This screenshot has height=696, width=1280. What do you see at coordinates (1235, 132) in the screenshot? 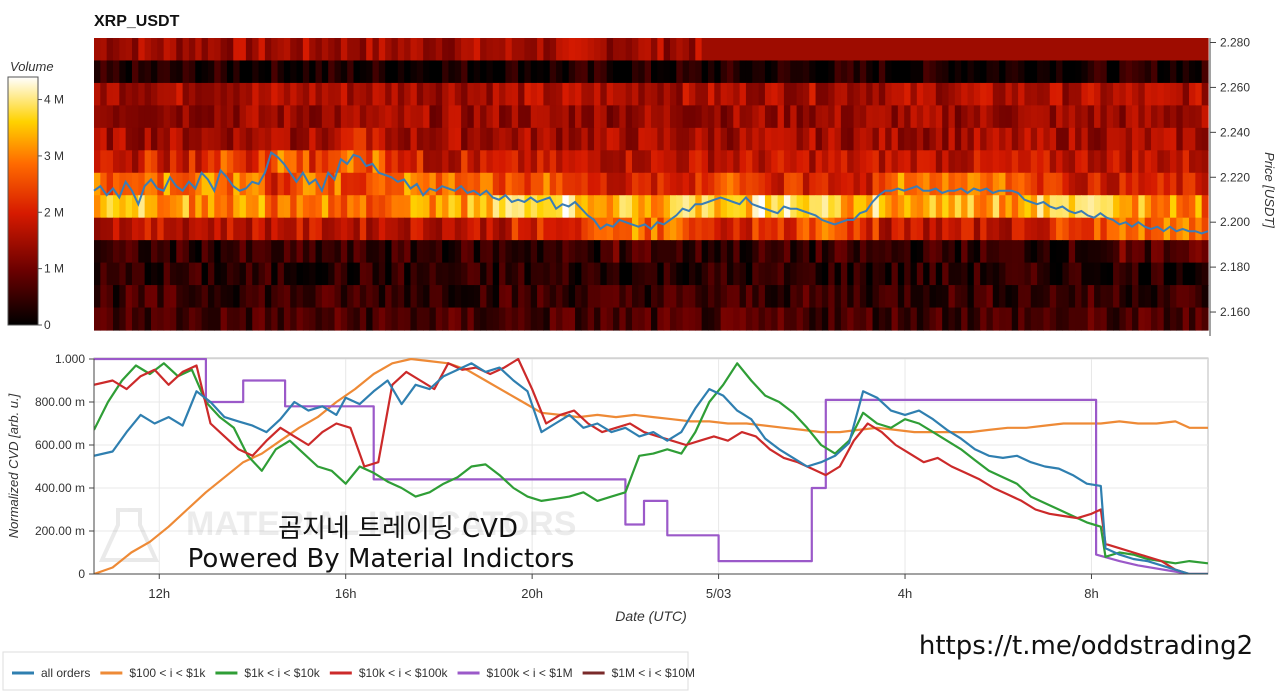
I see `price-tick-label: 2.240` at bounding box center [1235, 132].